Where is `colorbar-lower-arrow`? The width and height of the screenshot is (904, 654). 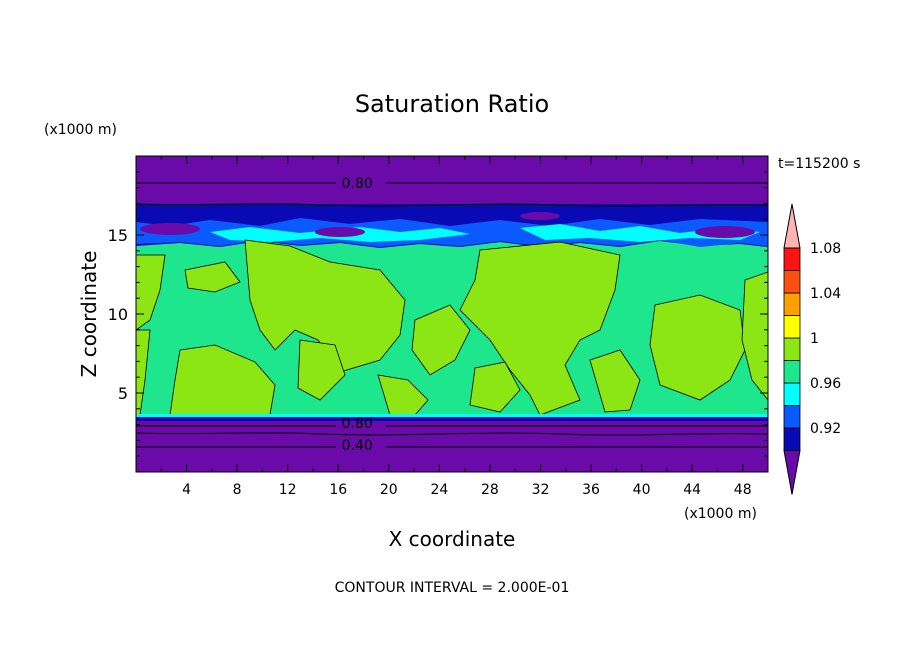 colorbar-lower-arrow is located at coordinates (792, 472).